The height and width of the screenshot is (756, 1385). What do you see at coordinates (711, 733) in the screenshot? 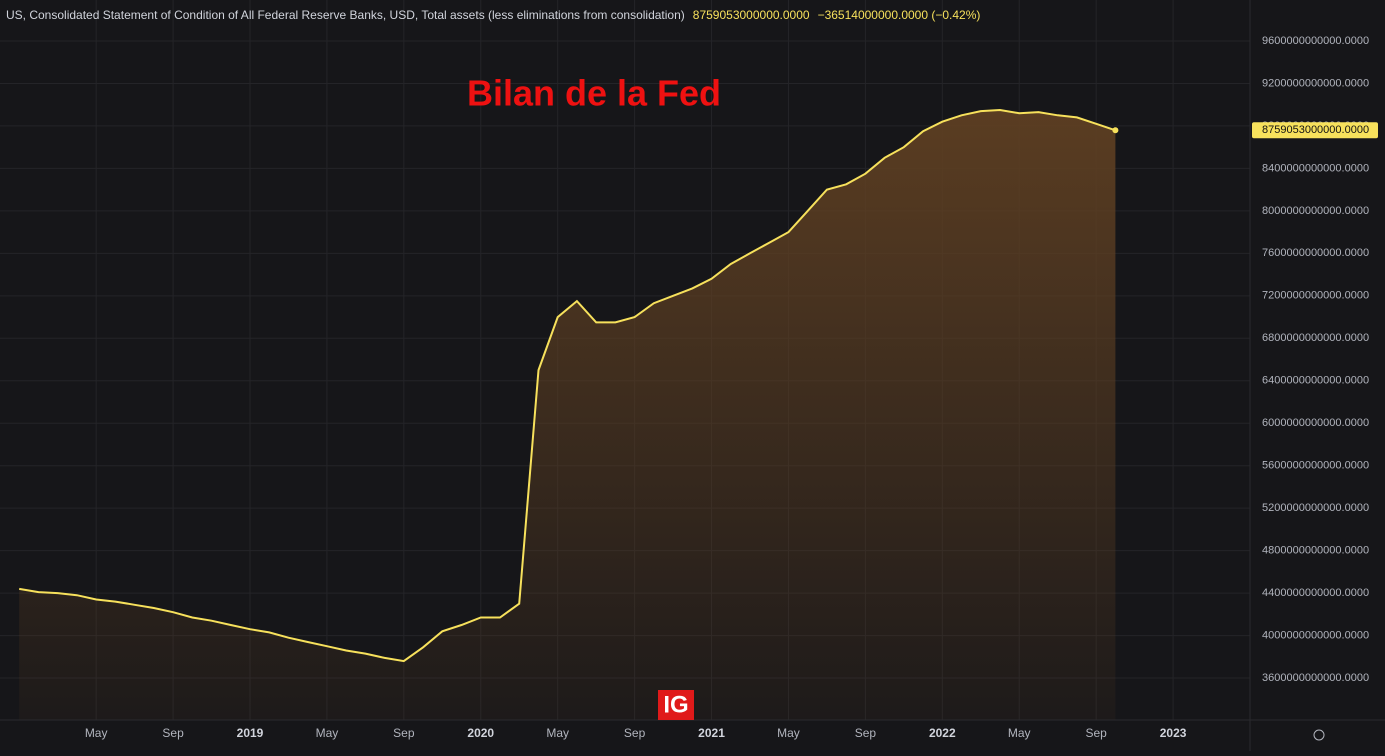
I see `x-tick-label: 2021` at bounding box center [711, 733].